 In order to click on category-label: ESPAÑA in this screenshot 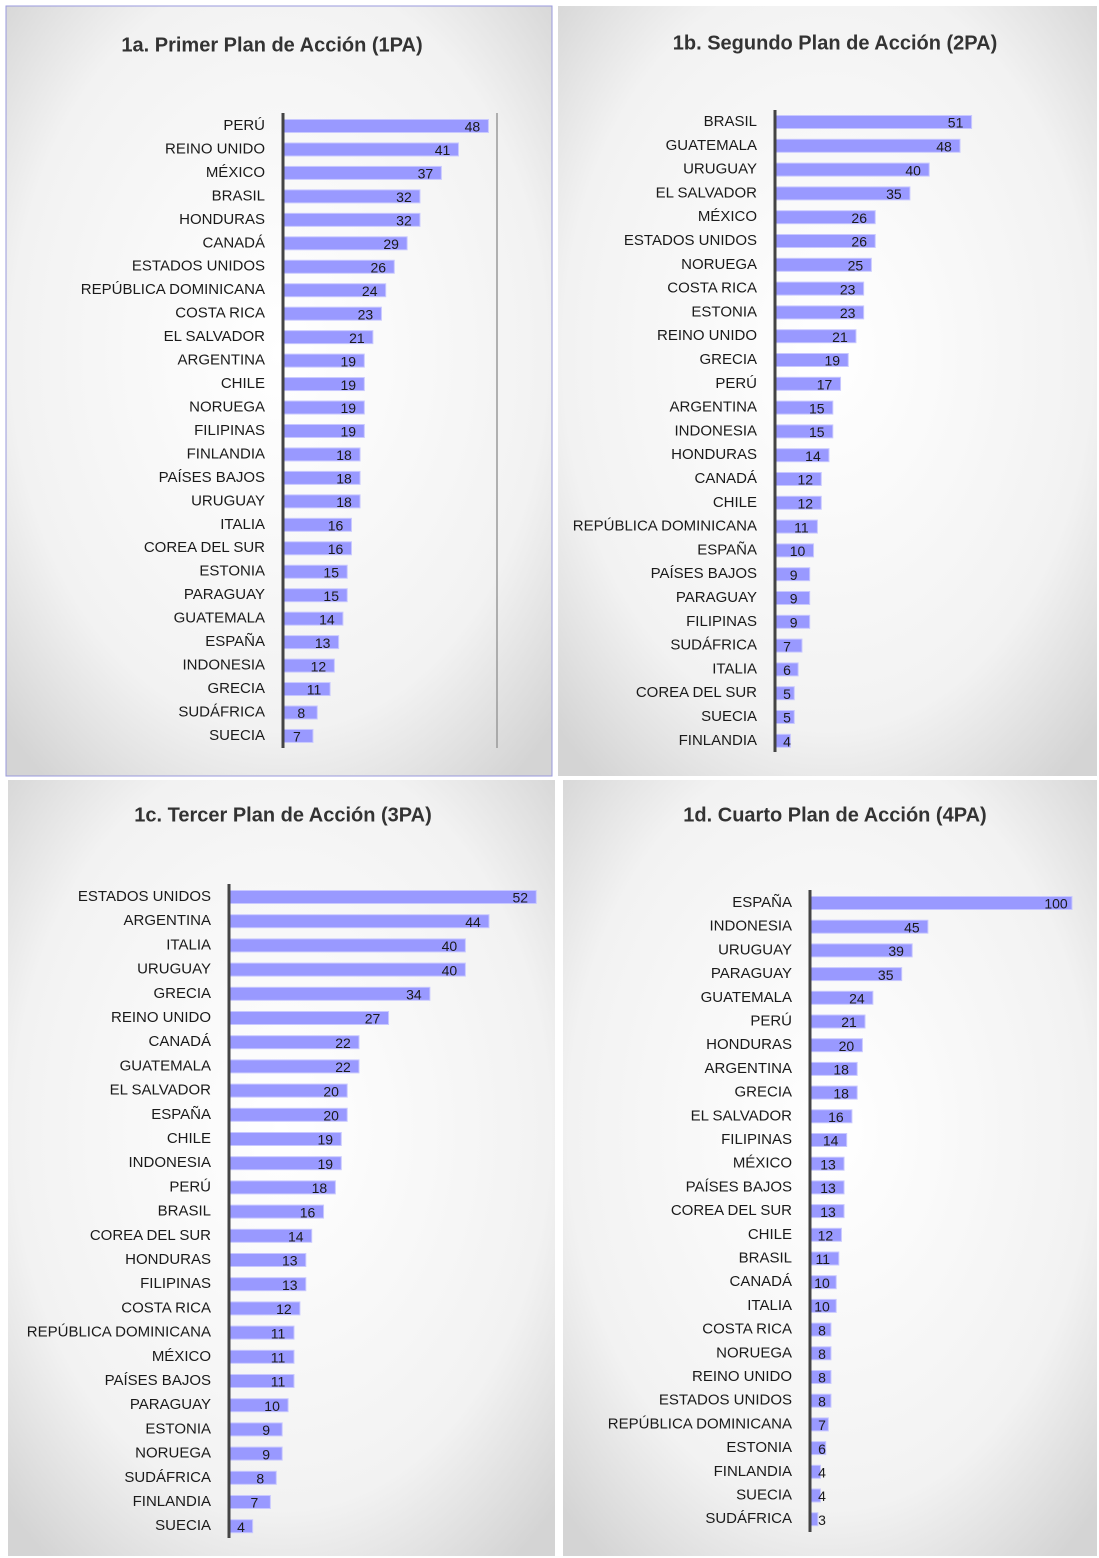, I will do `click(235, 641)`.